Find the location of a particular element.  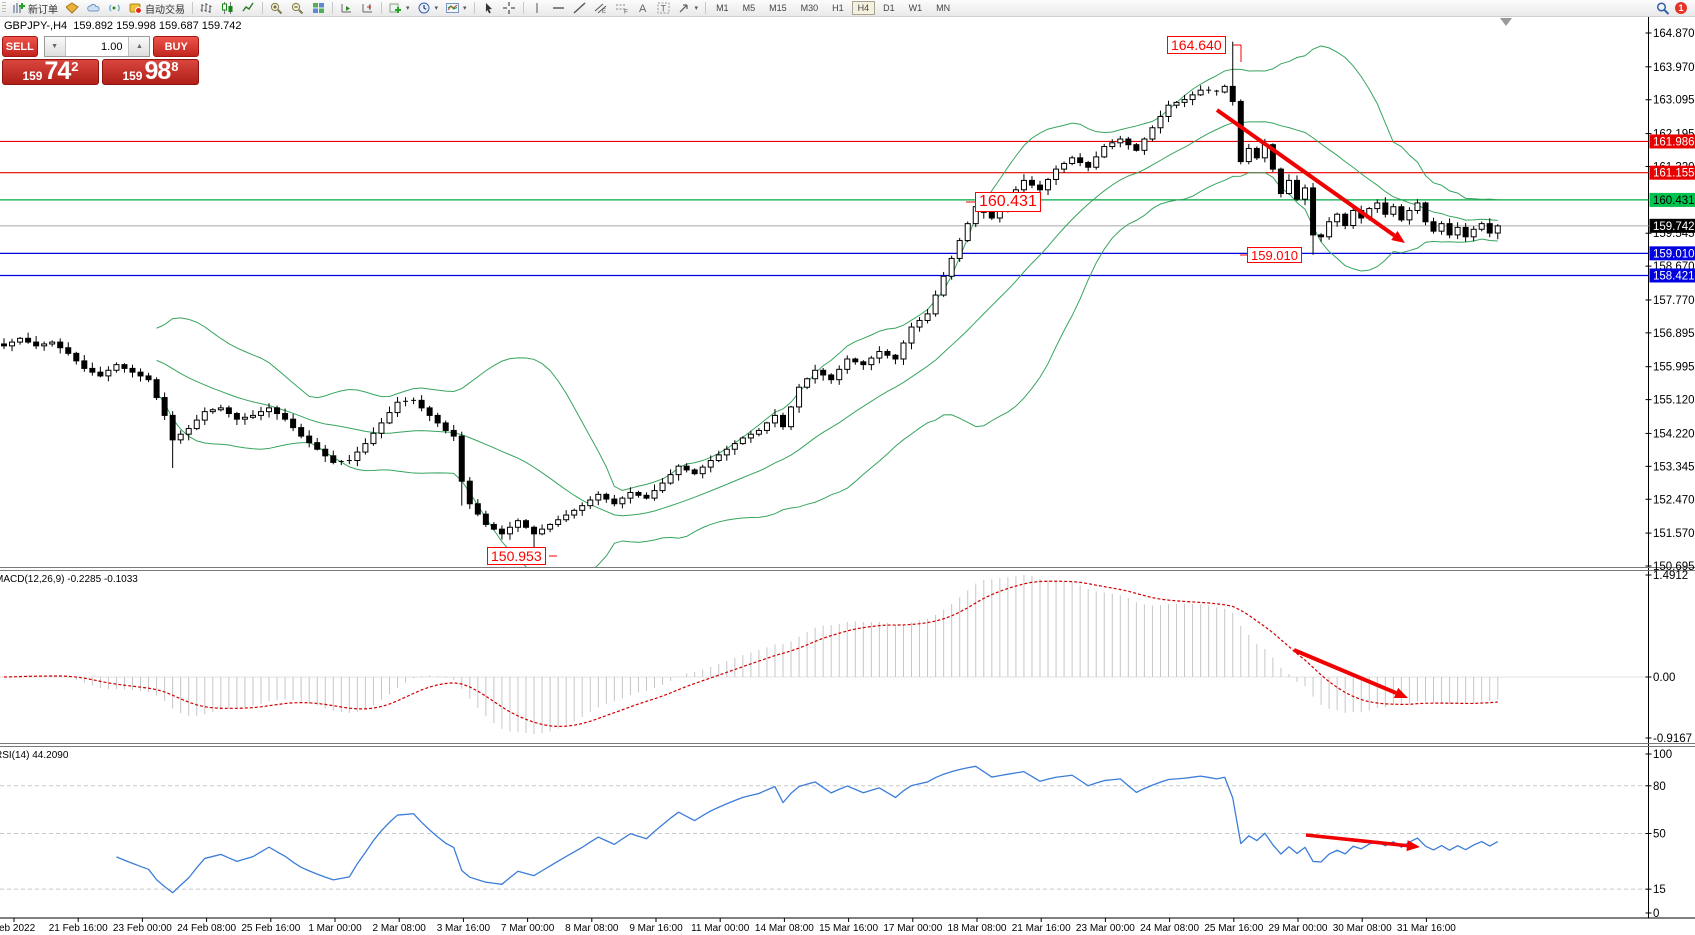

time-axis-label: 29 Mar 00:00 is located at coordinates (1298, 928).